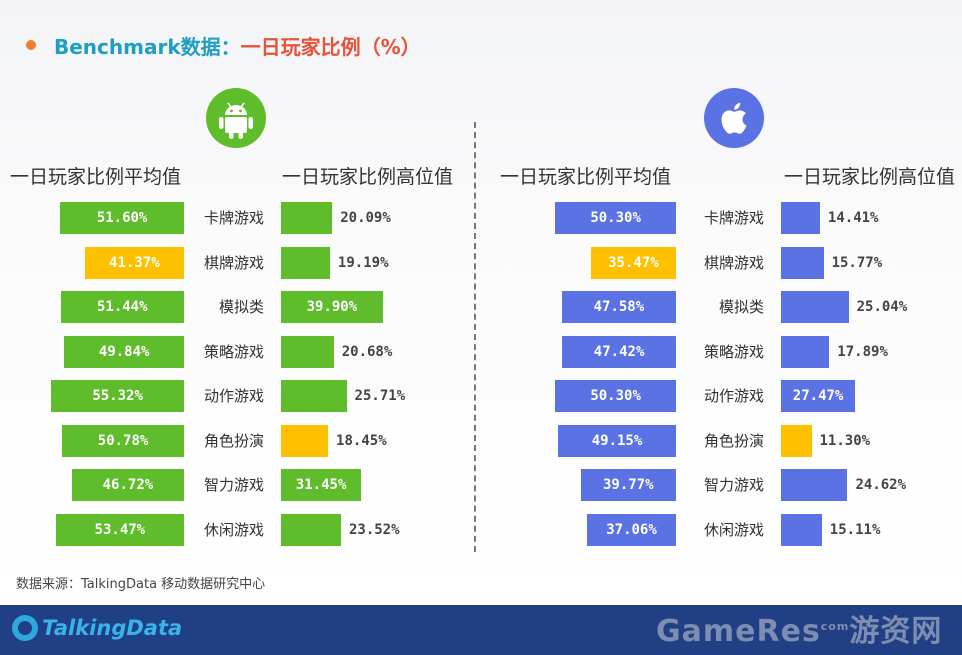 The image size is (962, 655). Describe the element at coordinates (481, 630) in the screenshot. I see `footer-bar` at that location.